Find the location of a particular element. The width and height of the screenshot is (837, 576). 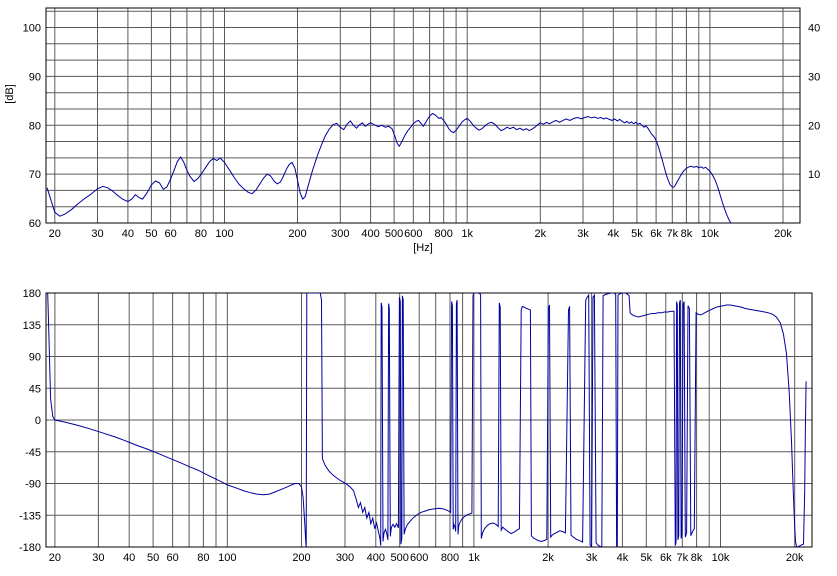

y-tick-label: 60 is located at coordinates (35, 224).